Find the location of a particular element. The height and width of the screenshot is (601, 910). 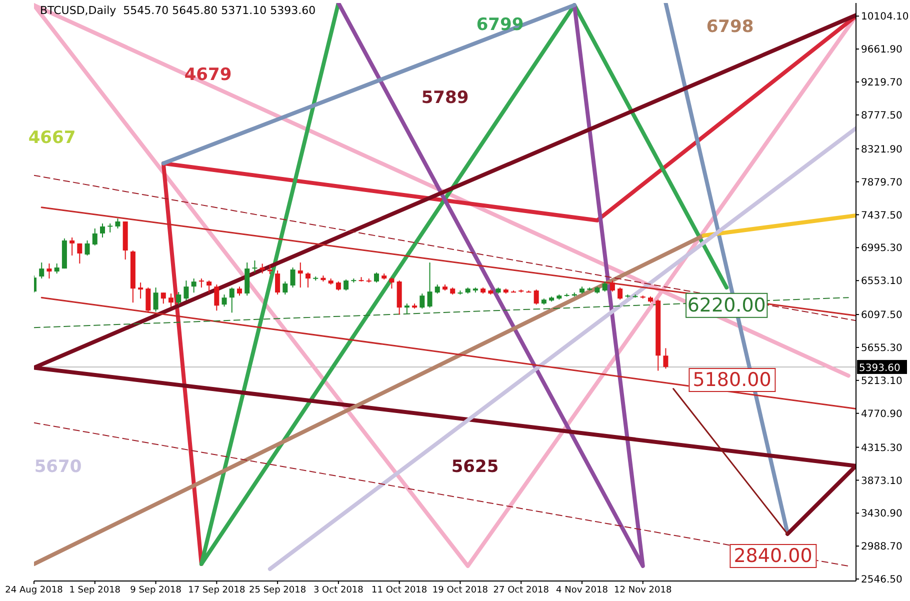

annotation: 2840.00 is located at coordinates (773, 556).